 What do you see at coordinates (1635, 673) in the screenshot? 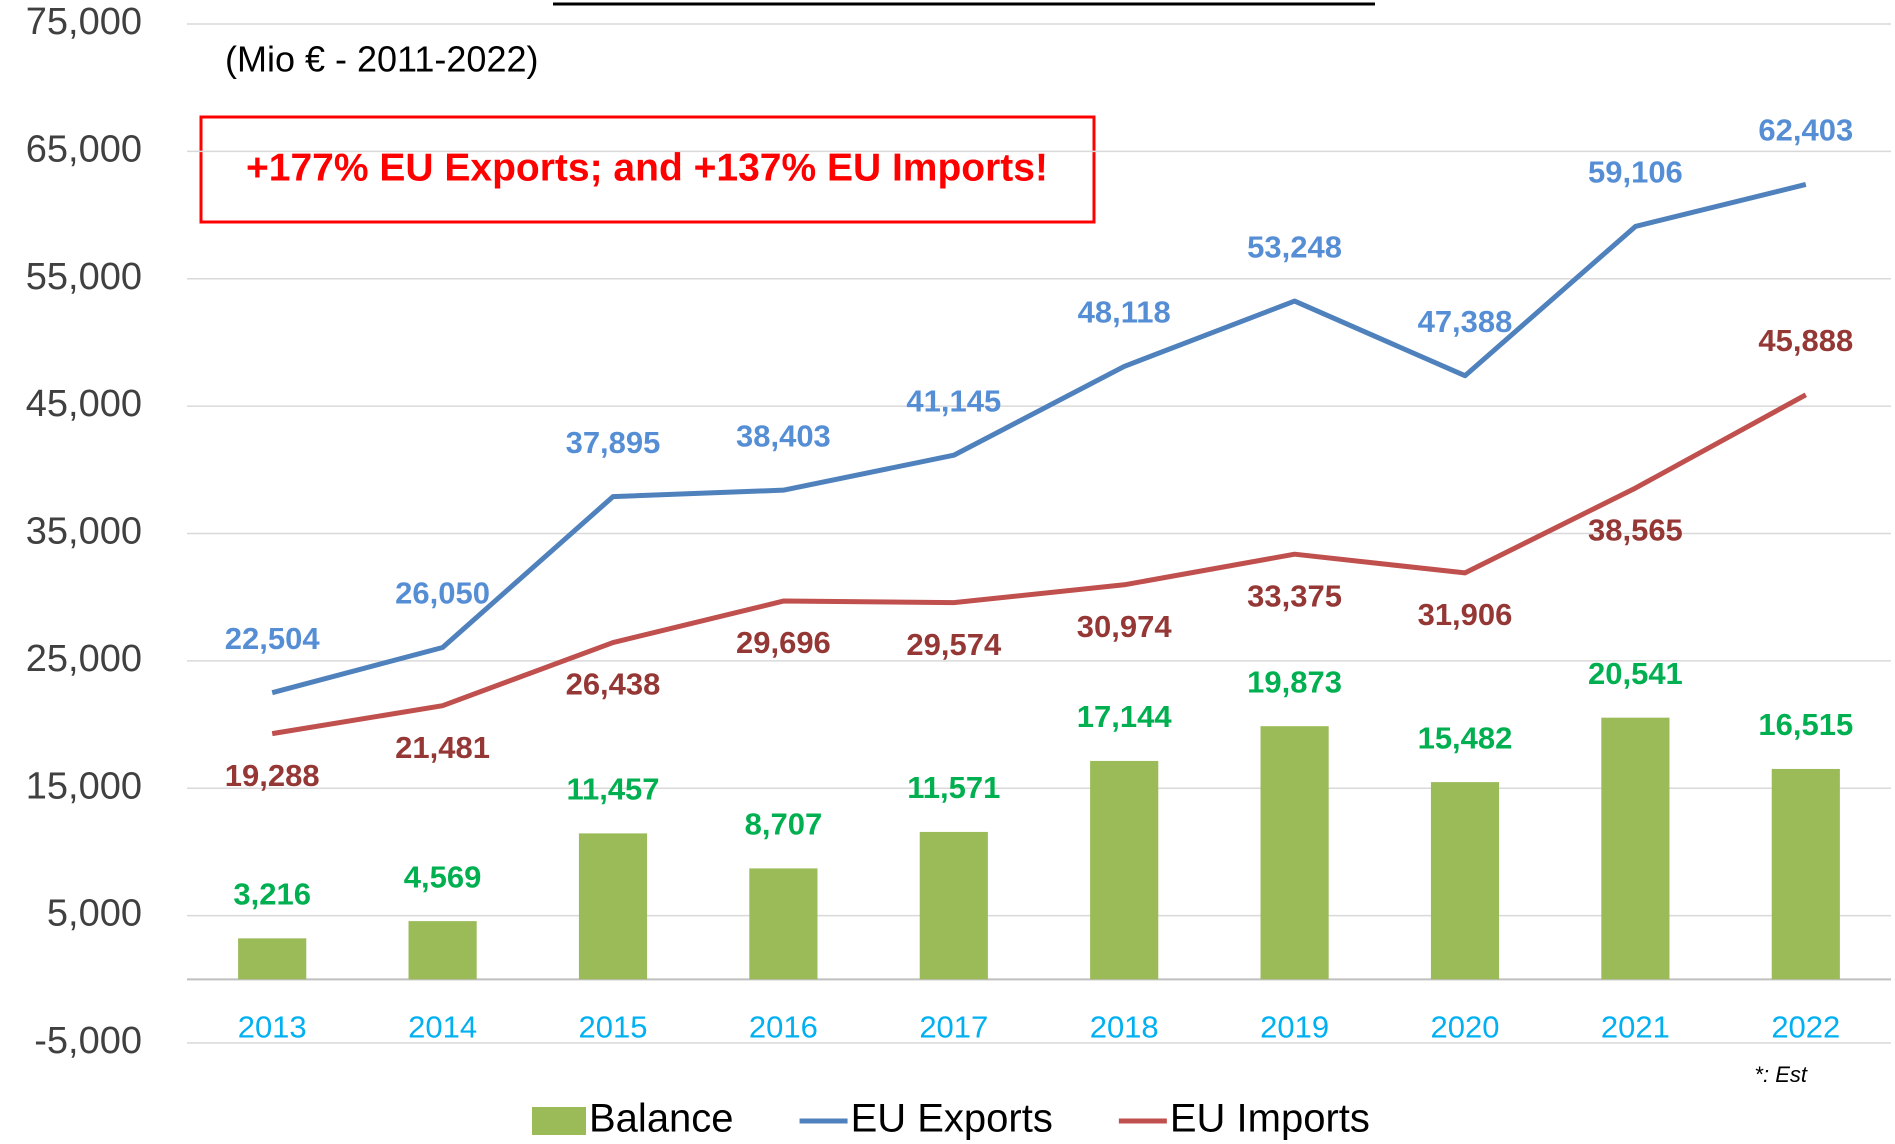
I see `data-label: 20,541` at bounding box center [1635, 673].